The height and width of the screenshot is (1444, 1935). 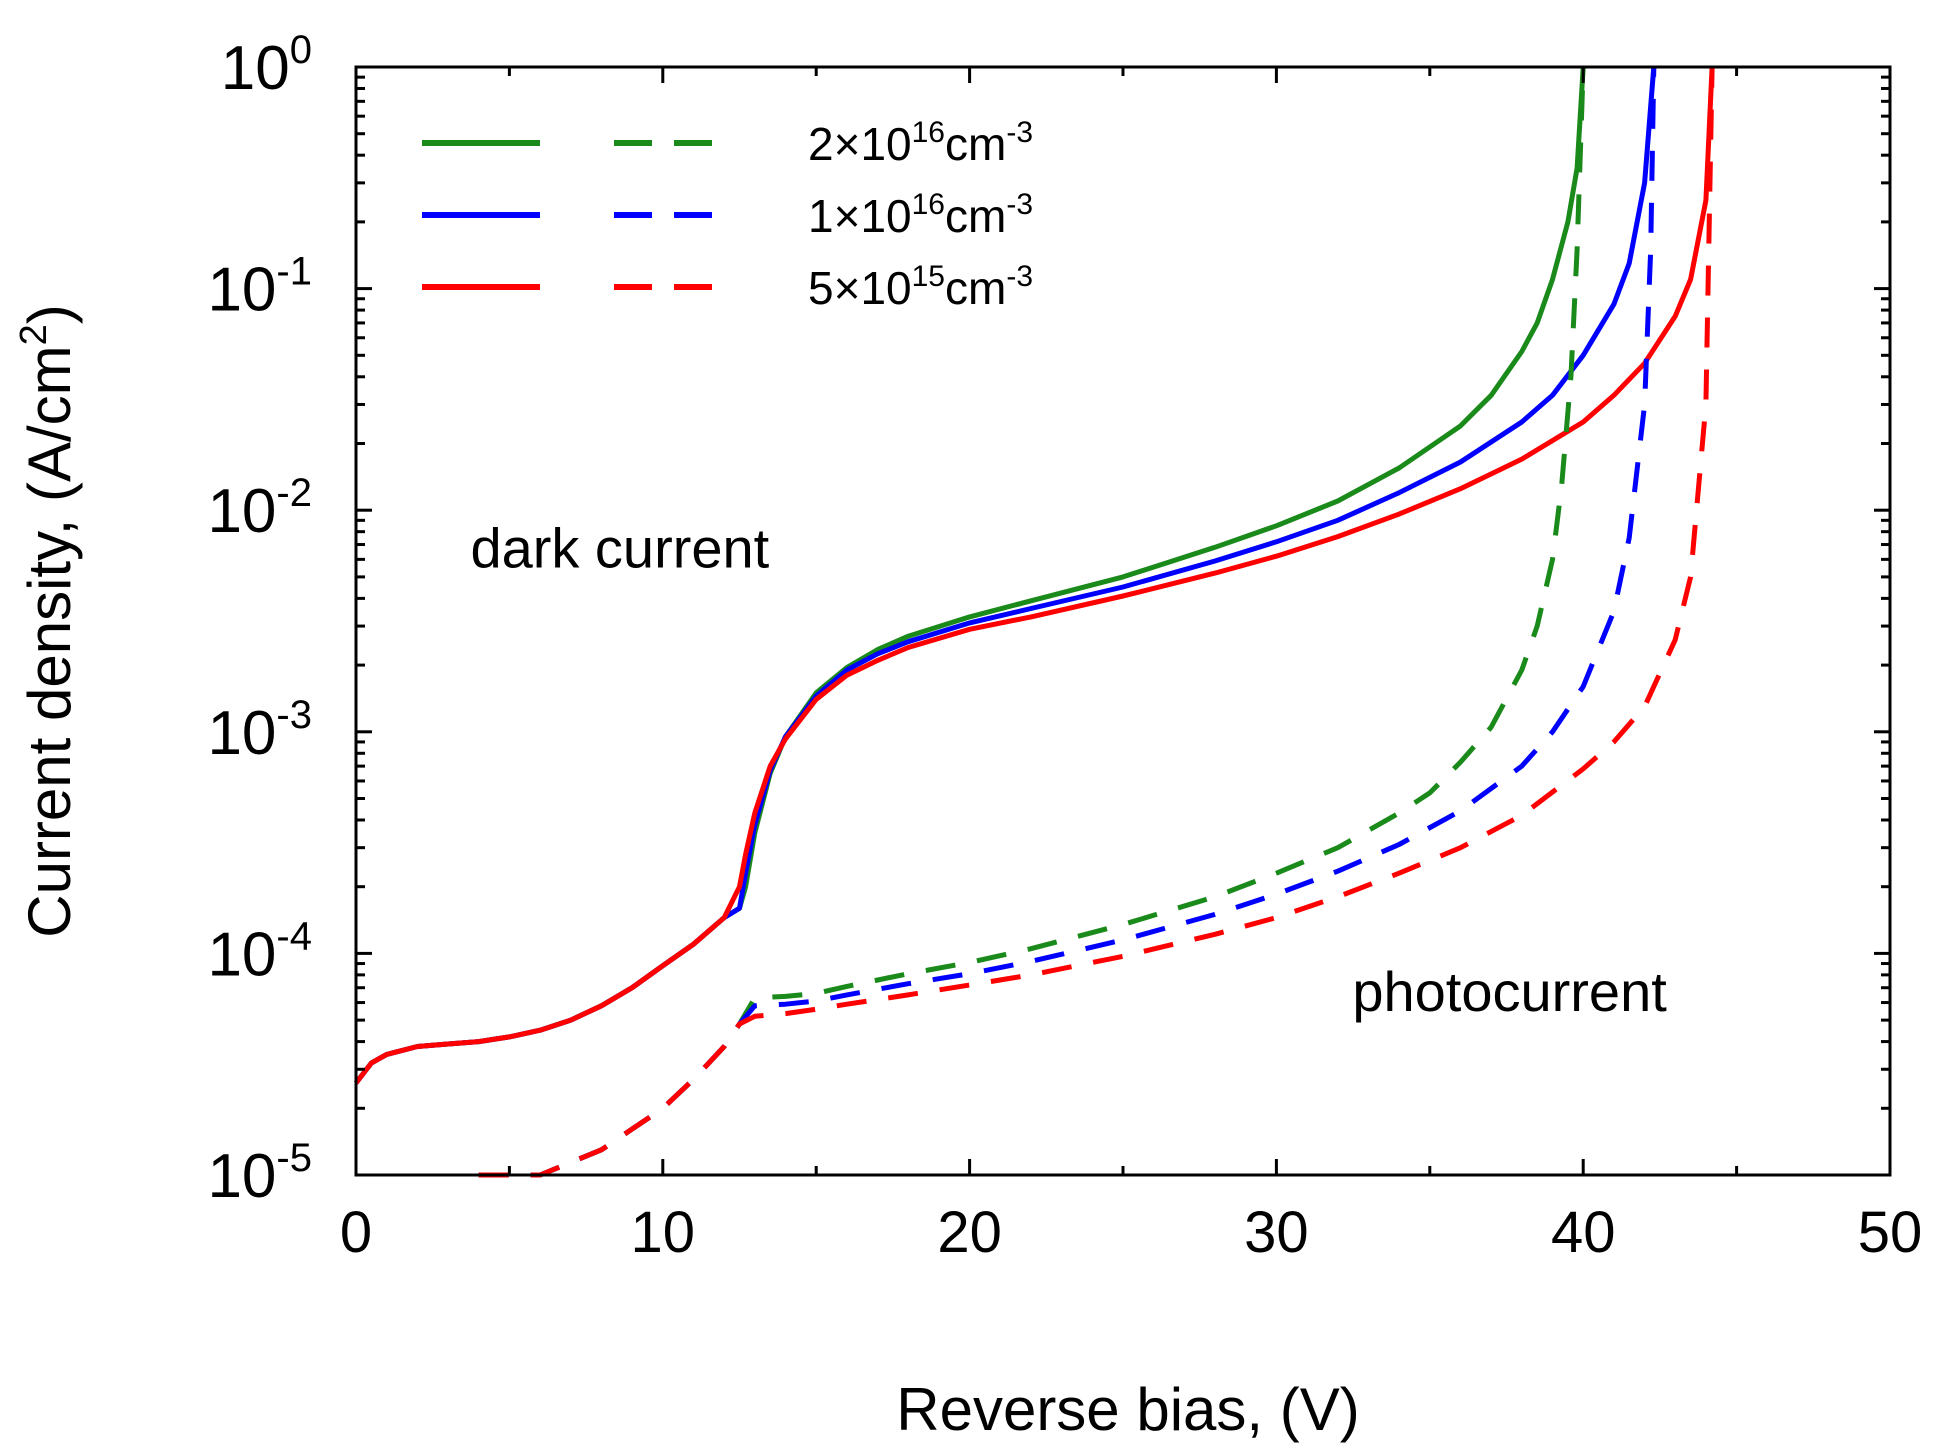 What do you see at coordinates (266, 65) in the screenshot?
I see `y-tick-label: 10⁰` at bounding box center [266, 65].